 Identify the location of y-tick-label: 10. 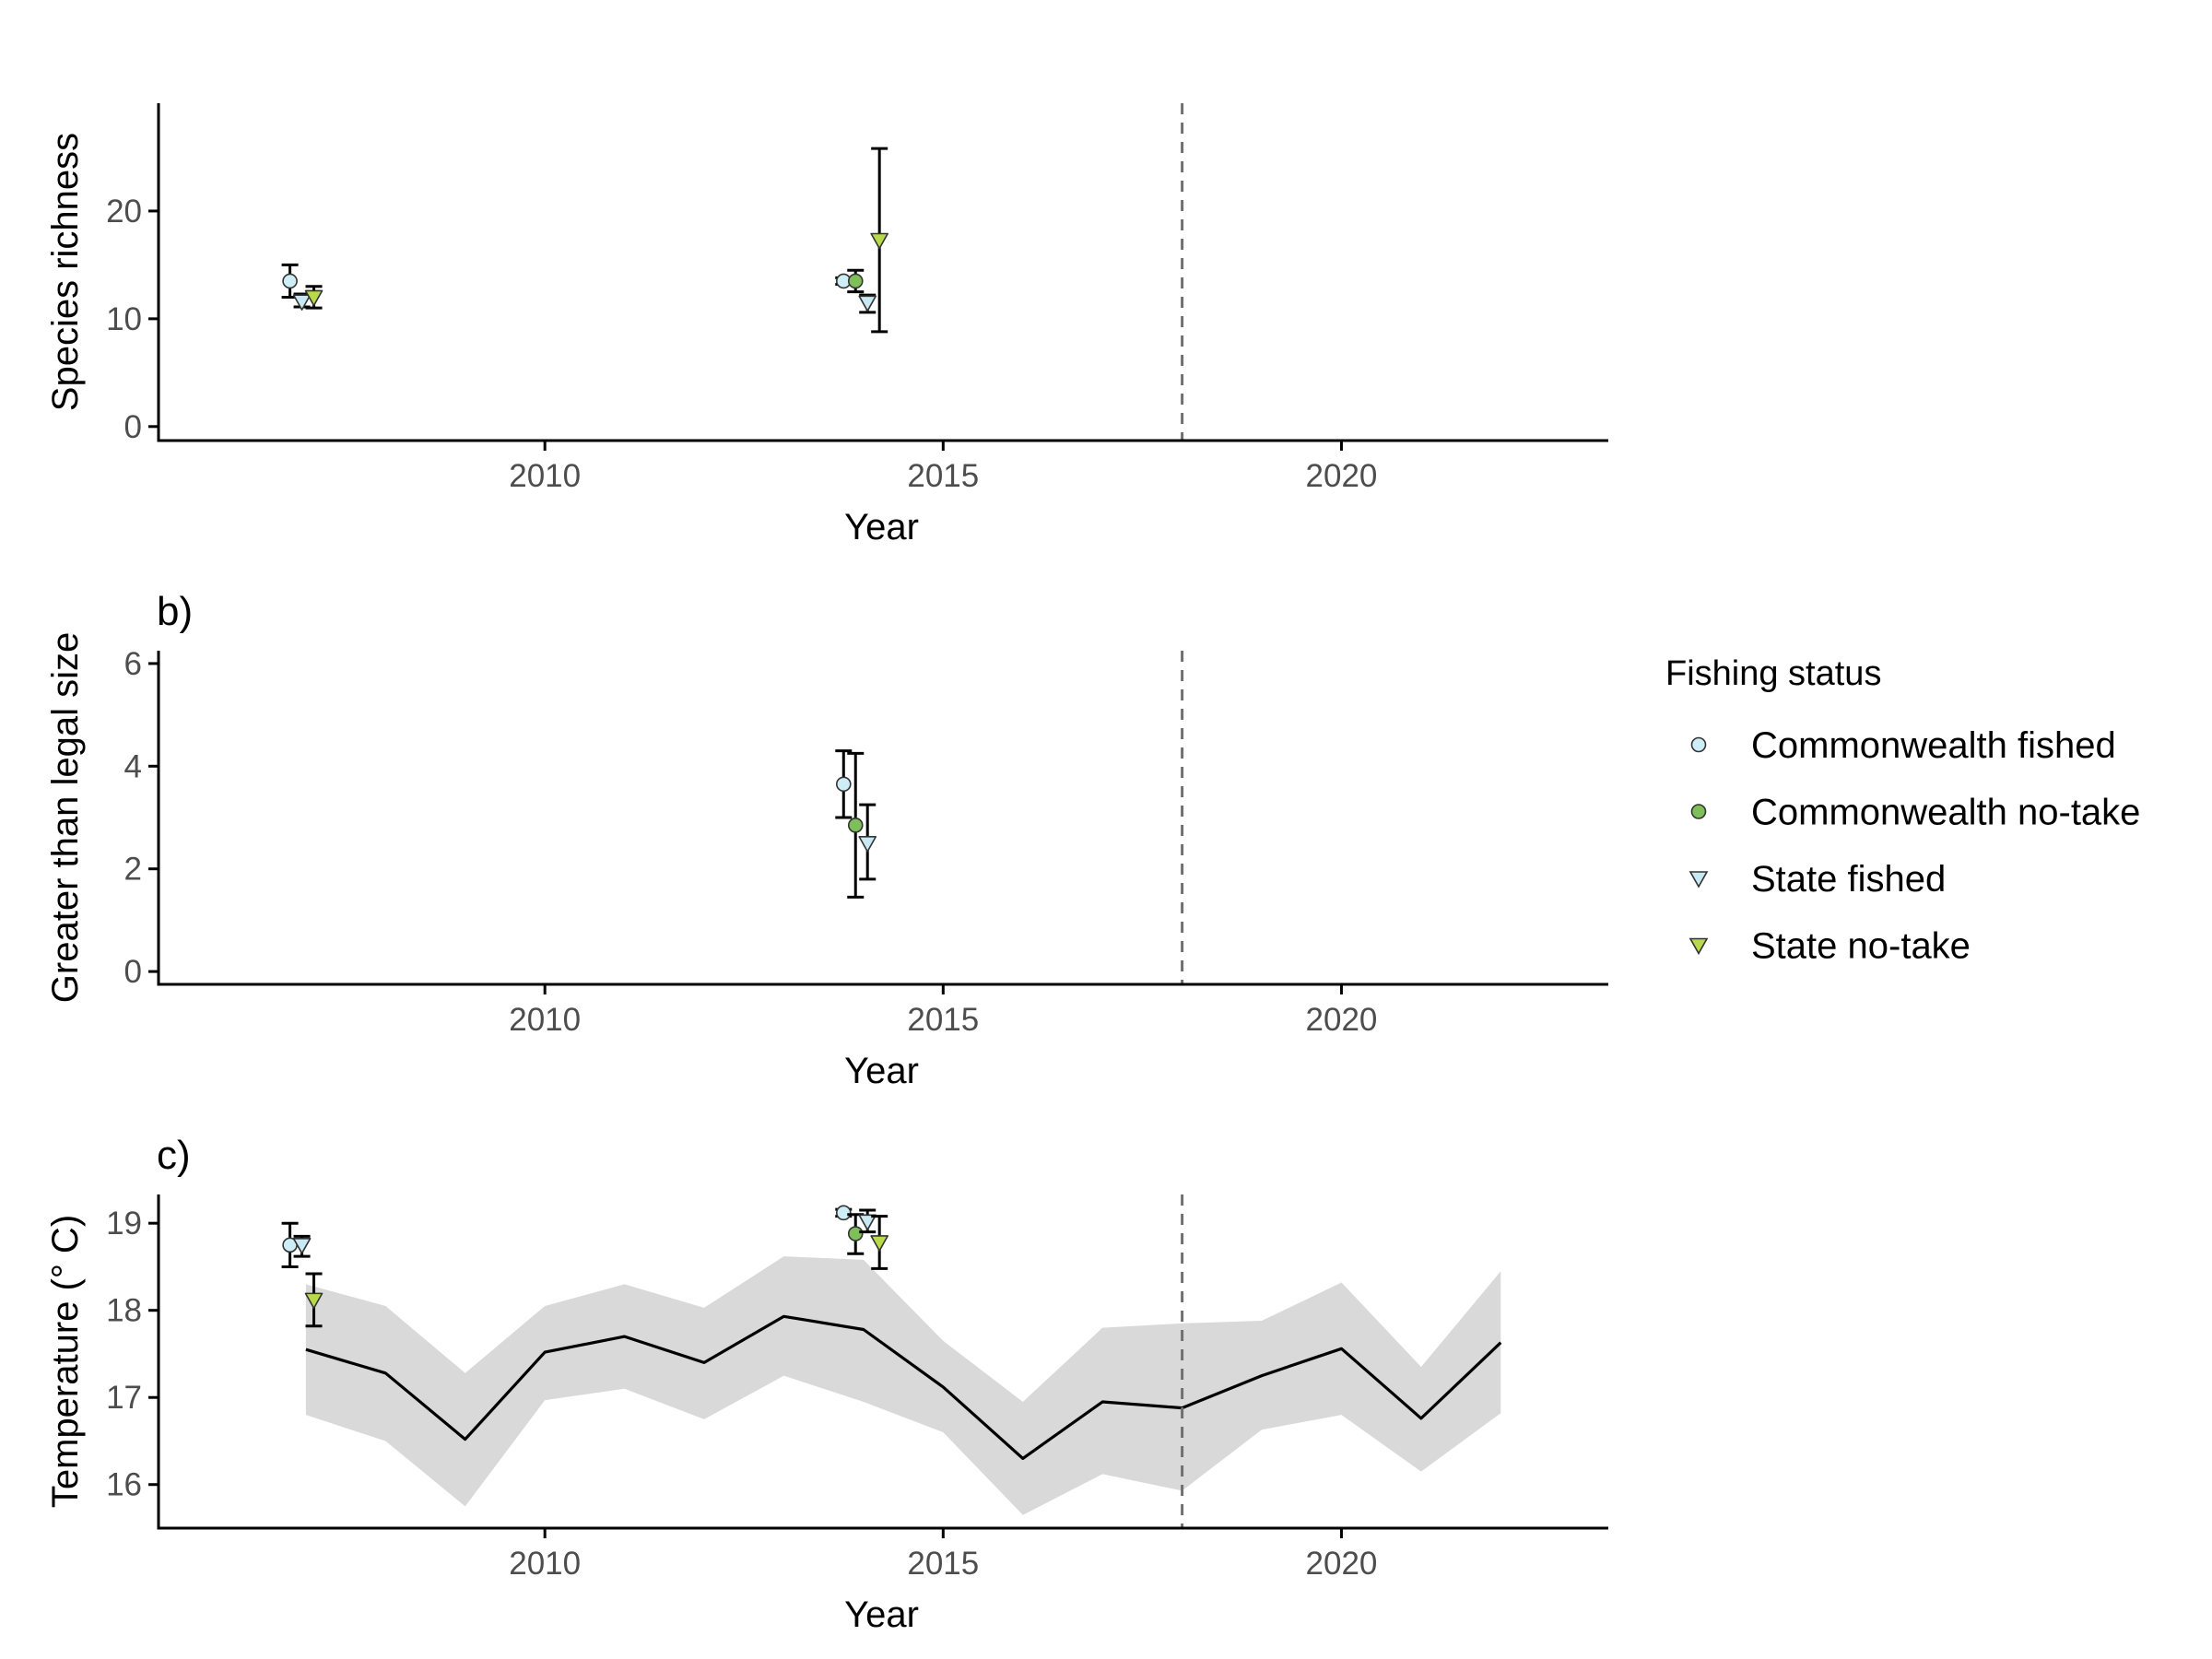
(124, 319).